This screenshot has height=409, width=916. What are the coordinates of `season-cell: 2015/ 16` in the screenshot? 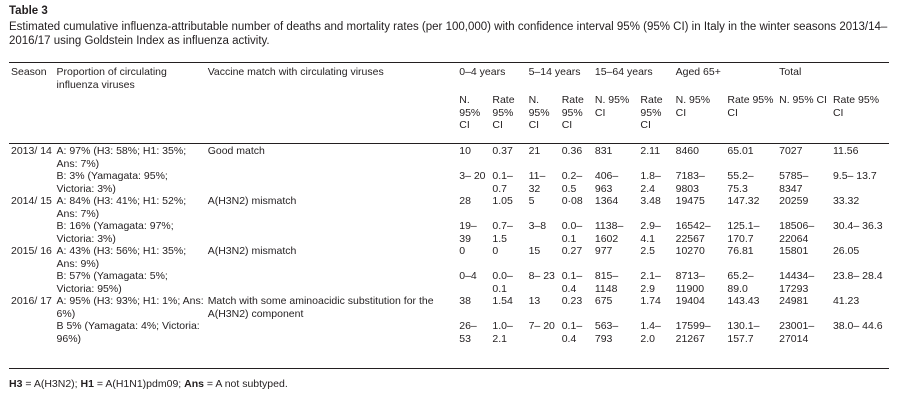 It's located at (31, 251).